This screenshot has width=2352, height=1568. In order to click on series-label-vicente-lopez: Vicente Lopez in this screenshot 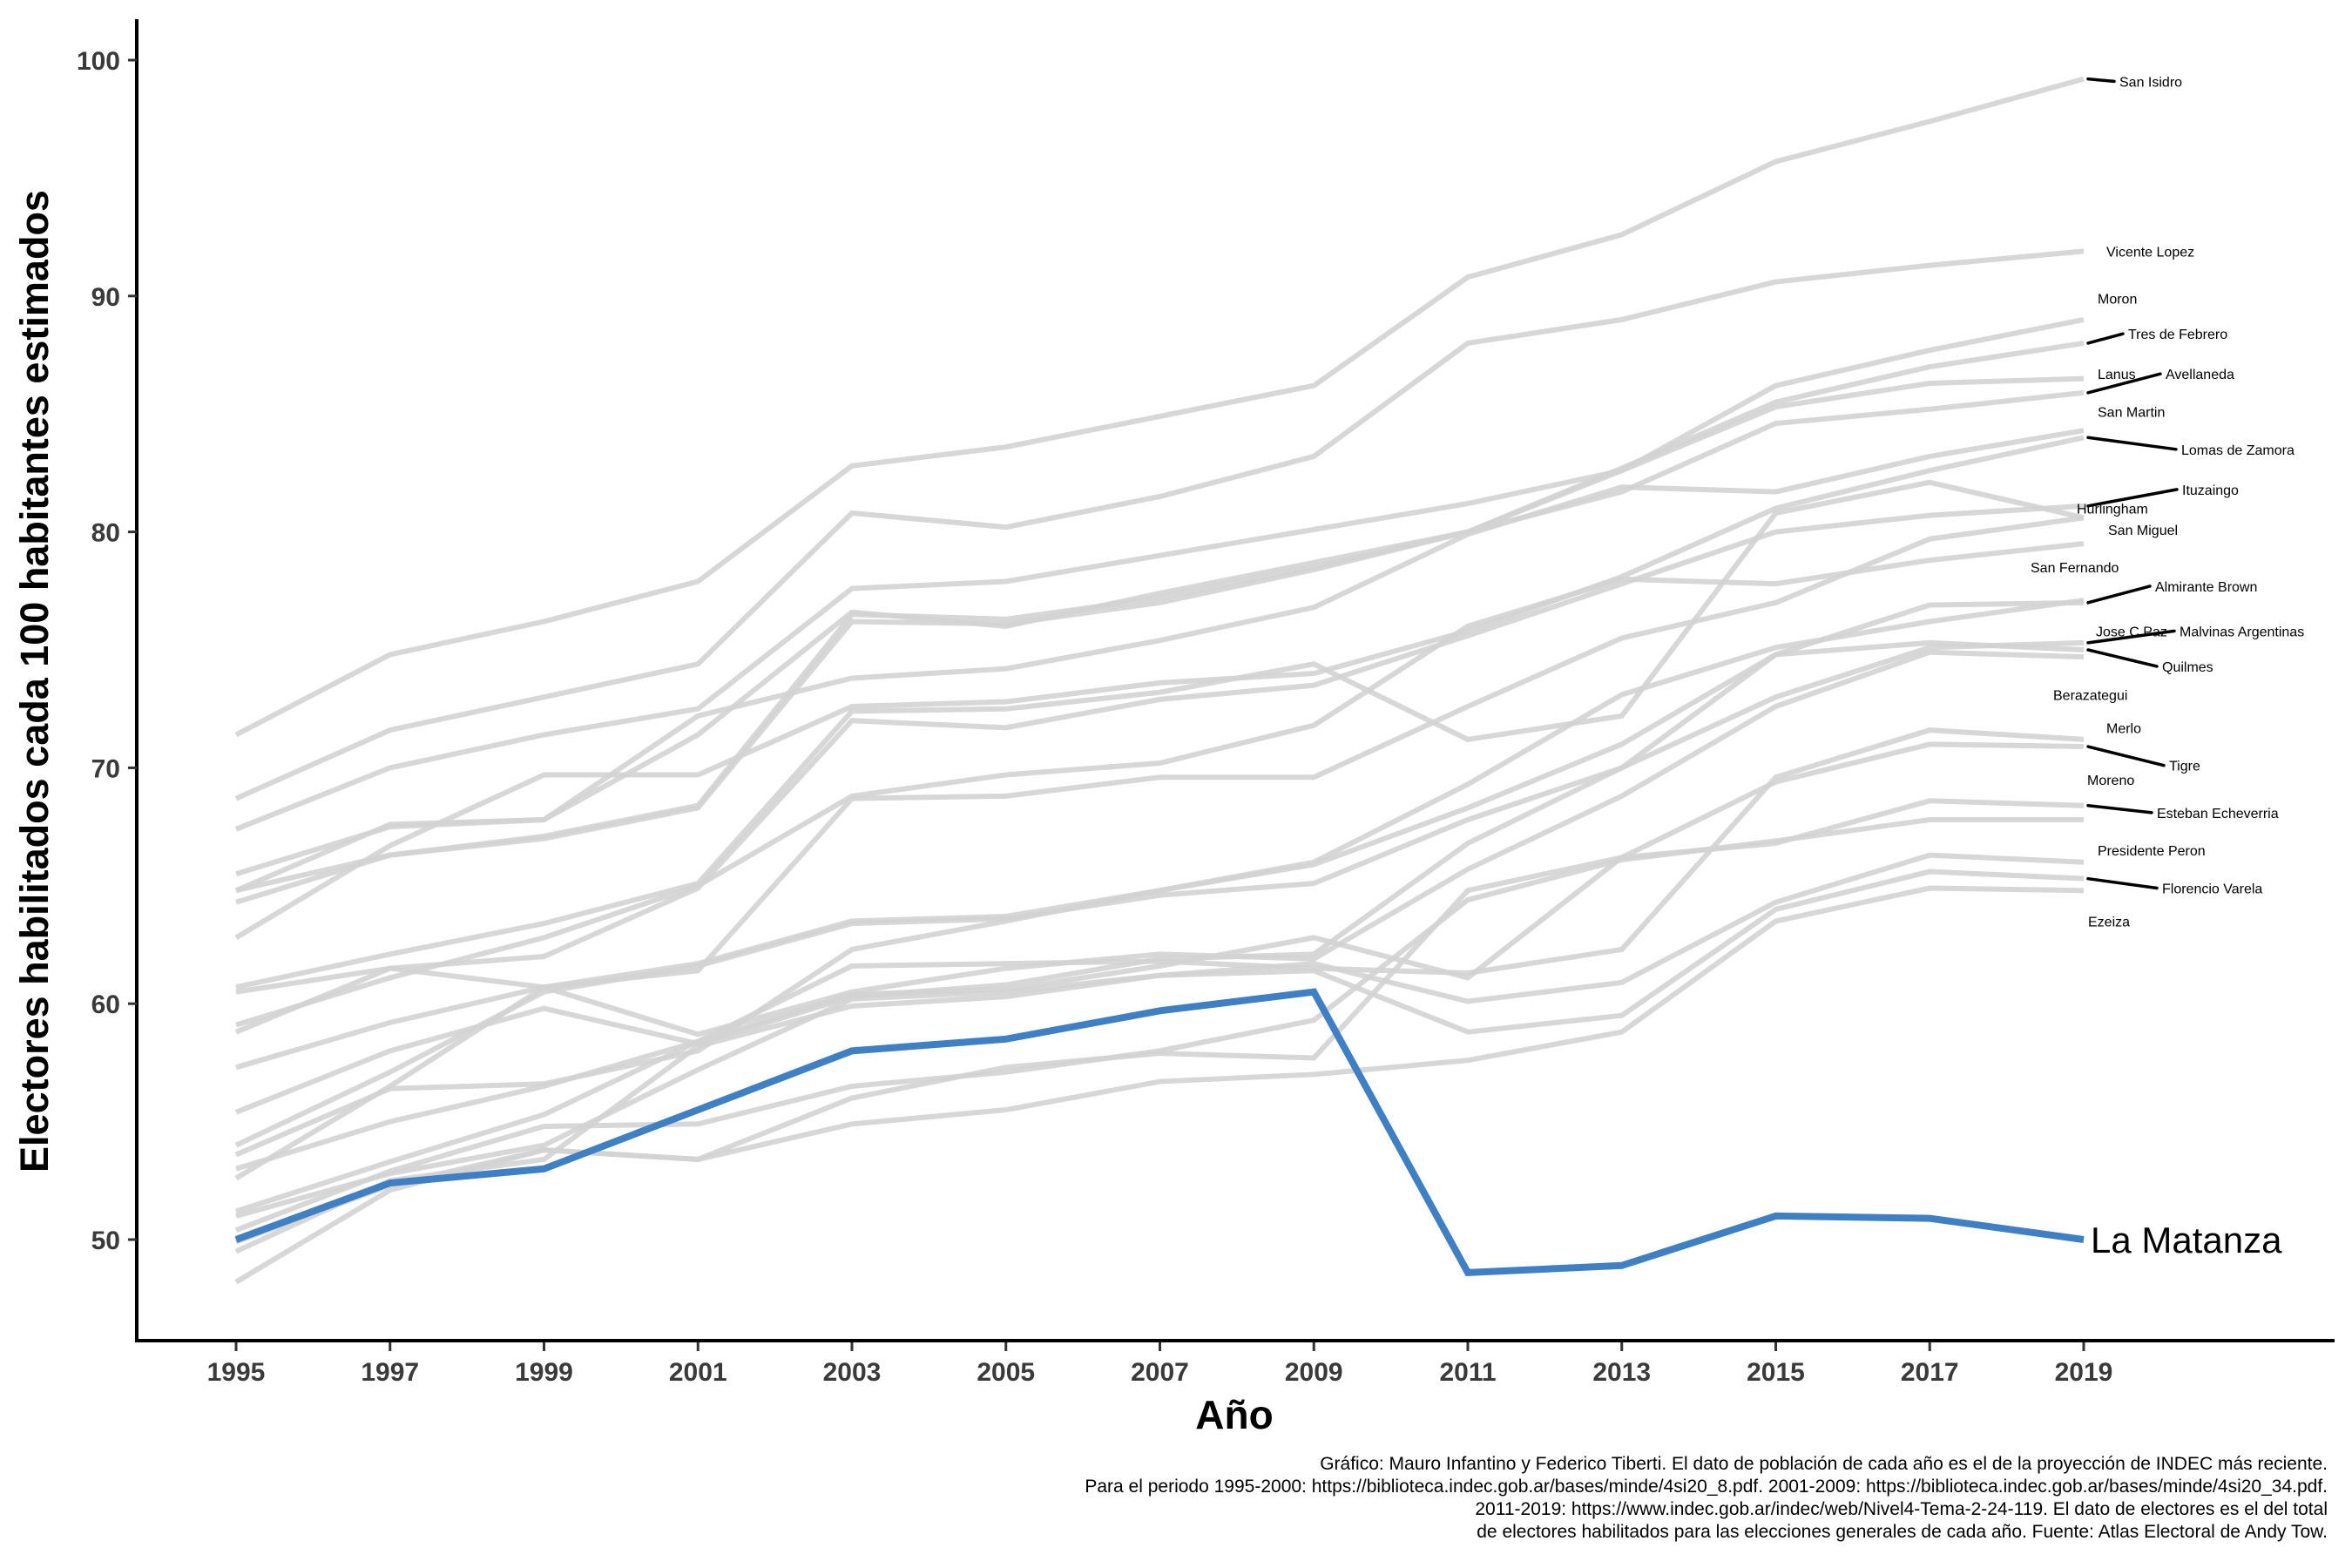, I will do `click(2150, 252)`.